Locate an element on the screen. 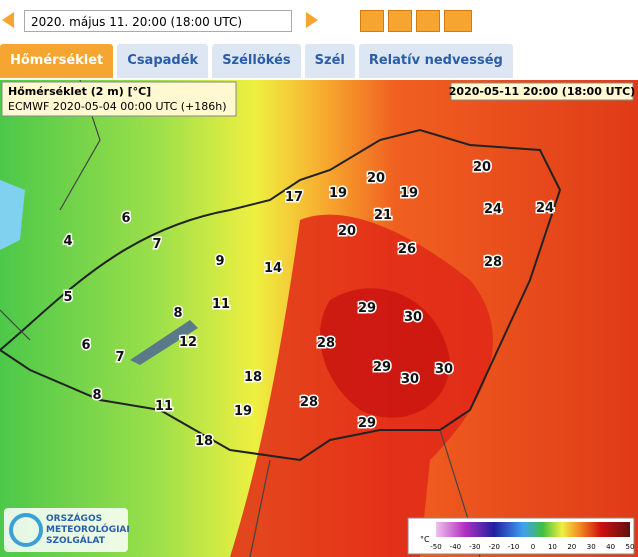 The height and width of the screenshot is (557, 638). tab: Szél is located at coordinates (329, 61).